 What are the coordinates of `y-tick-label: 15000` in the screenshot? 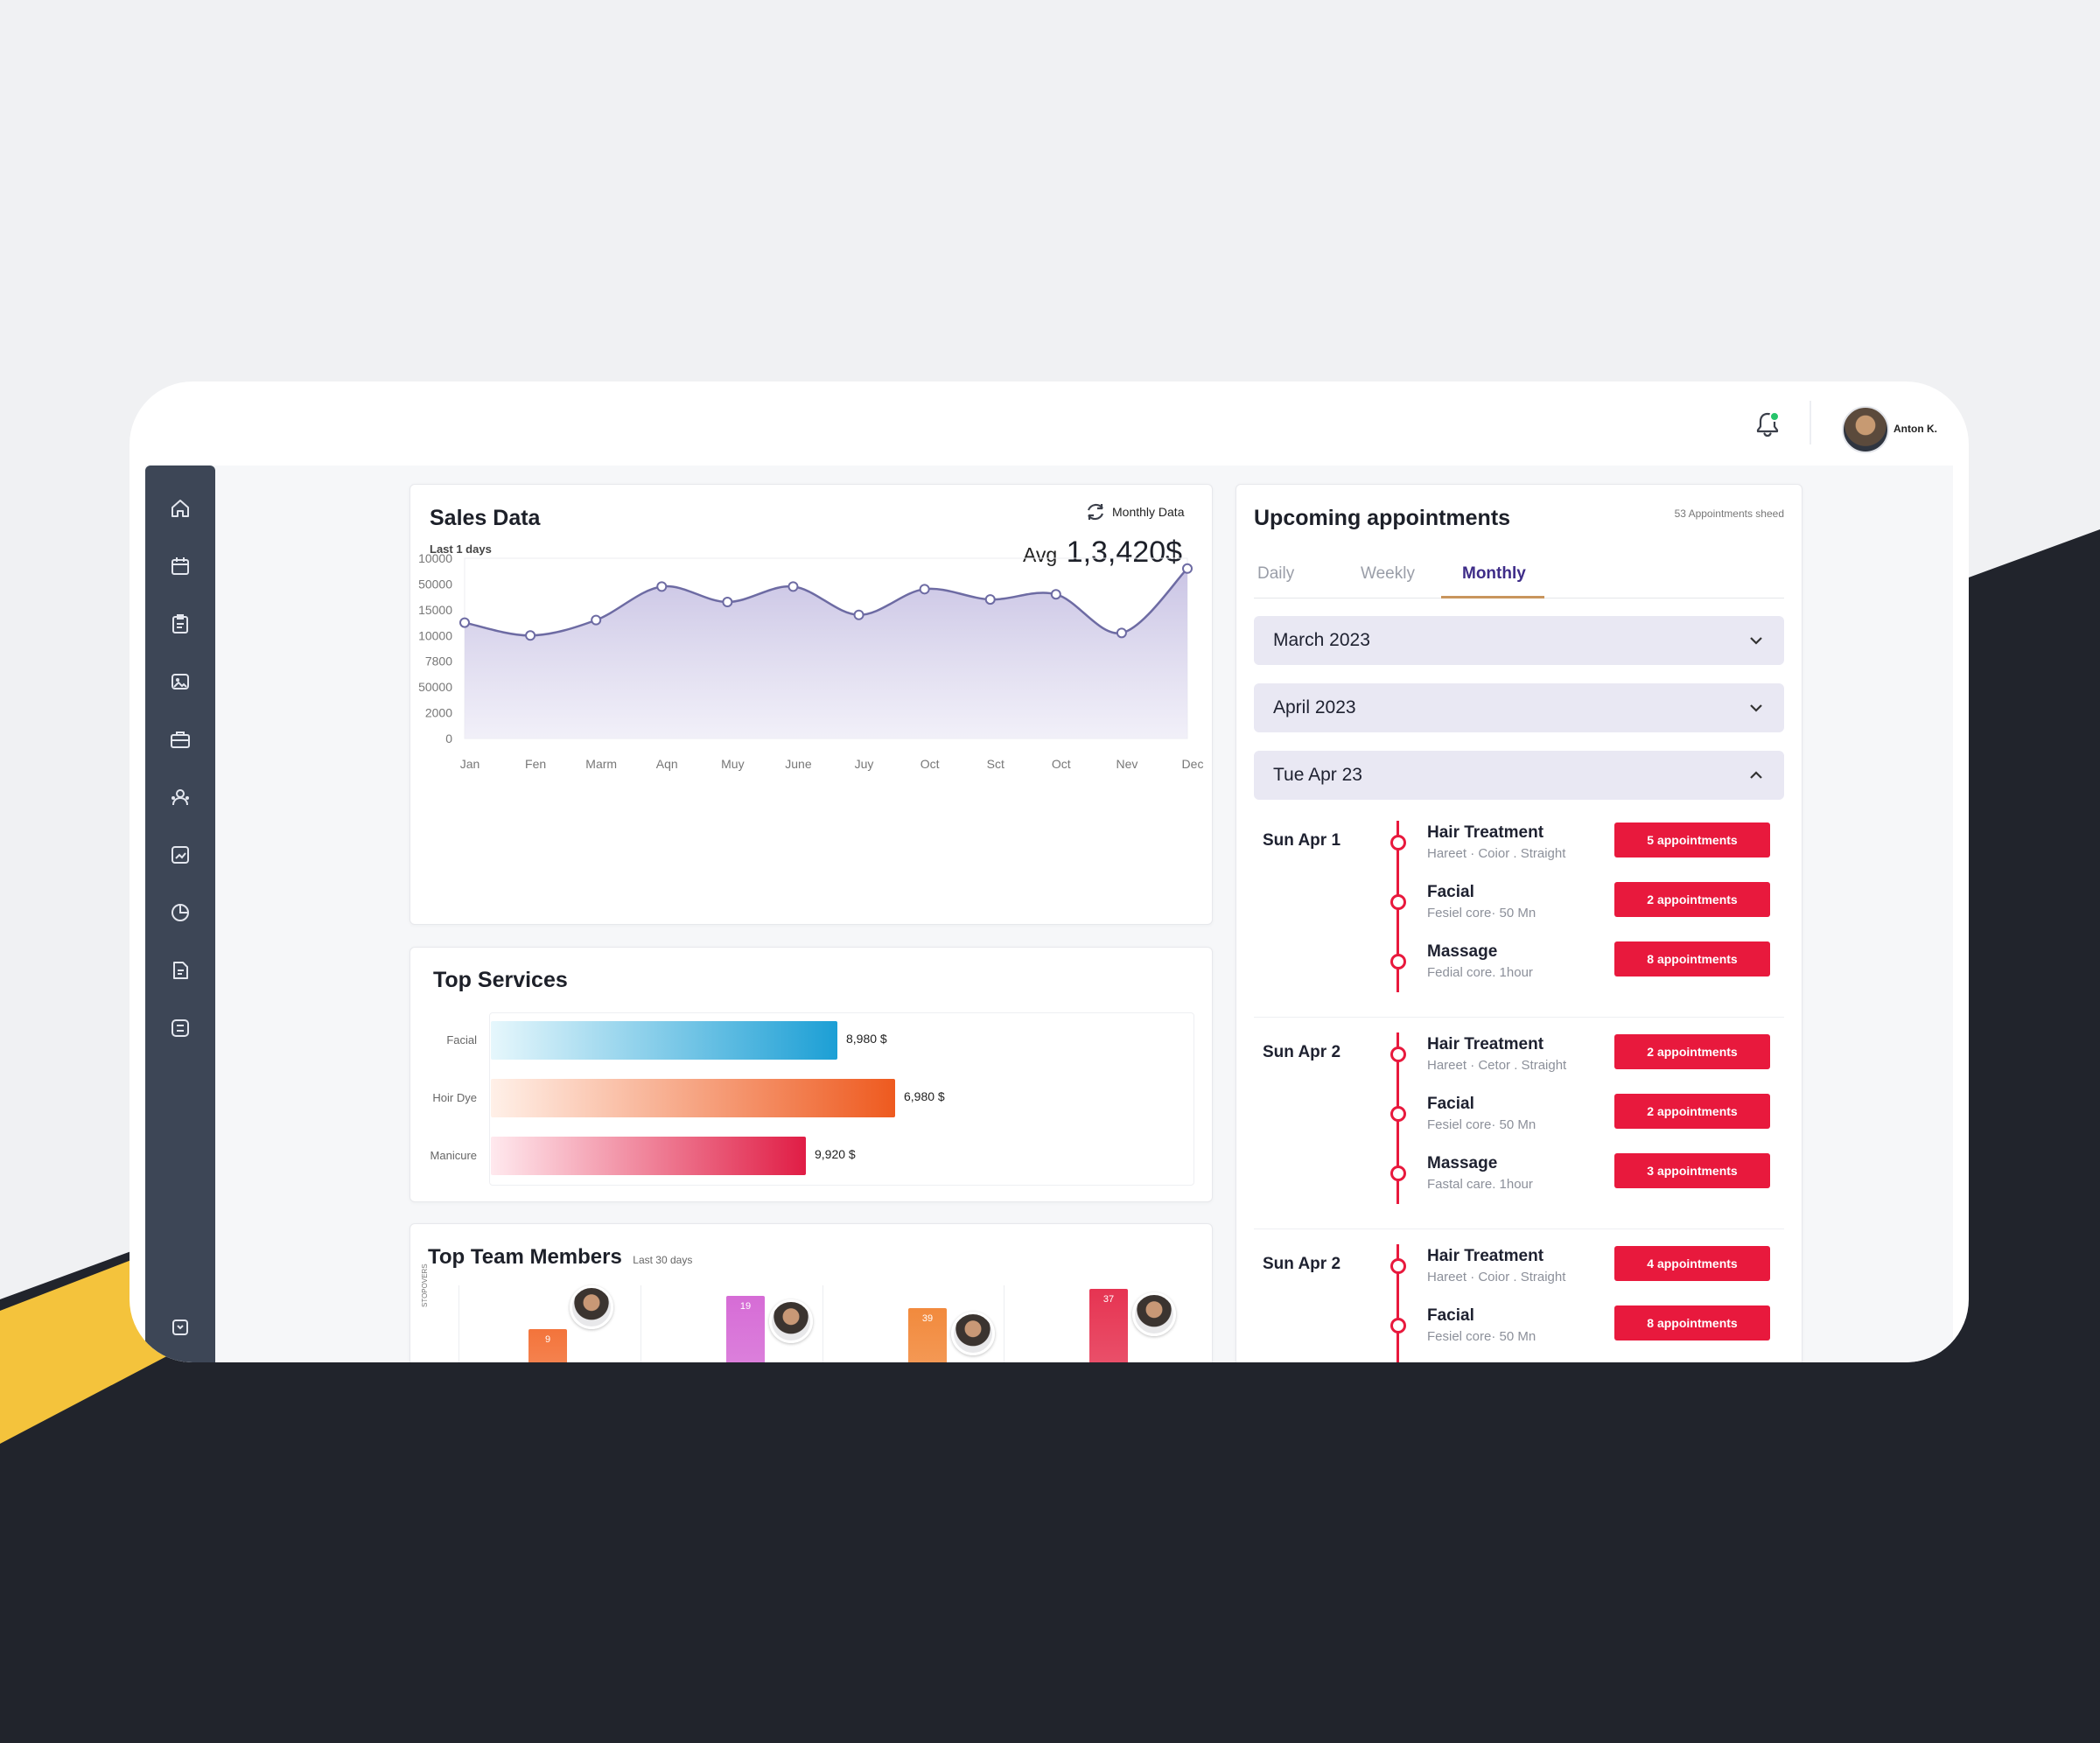 It's located at (435, 610).